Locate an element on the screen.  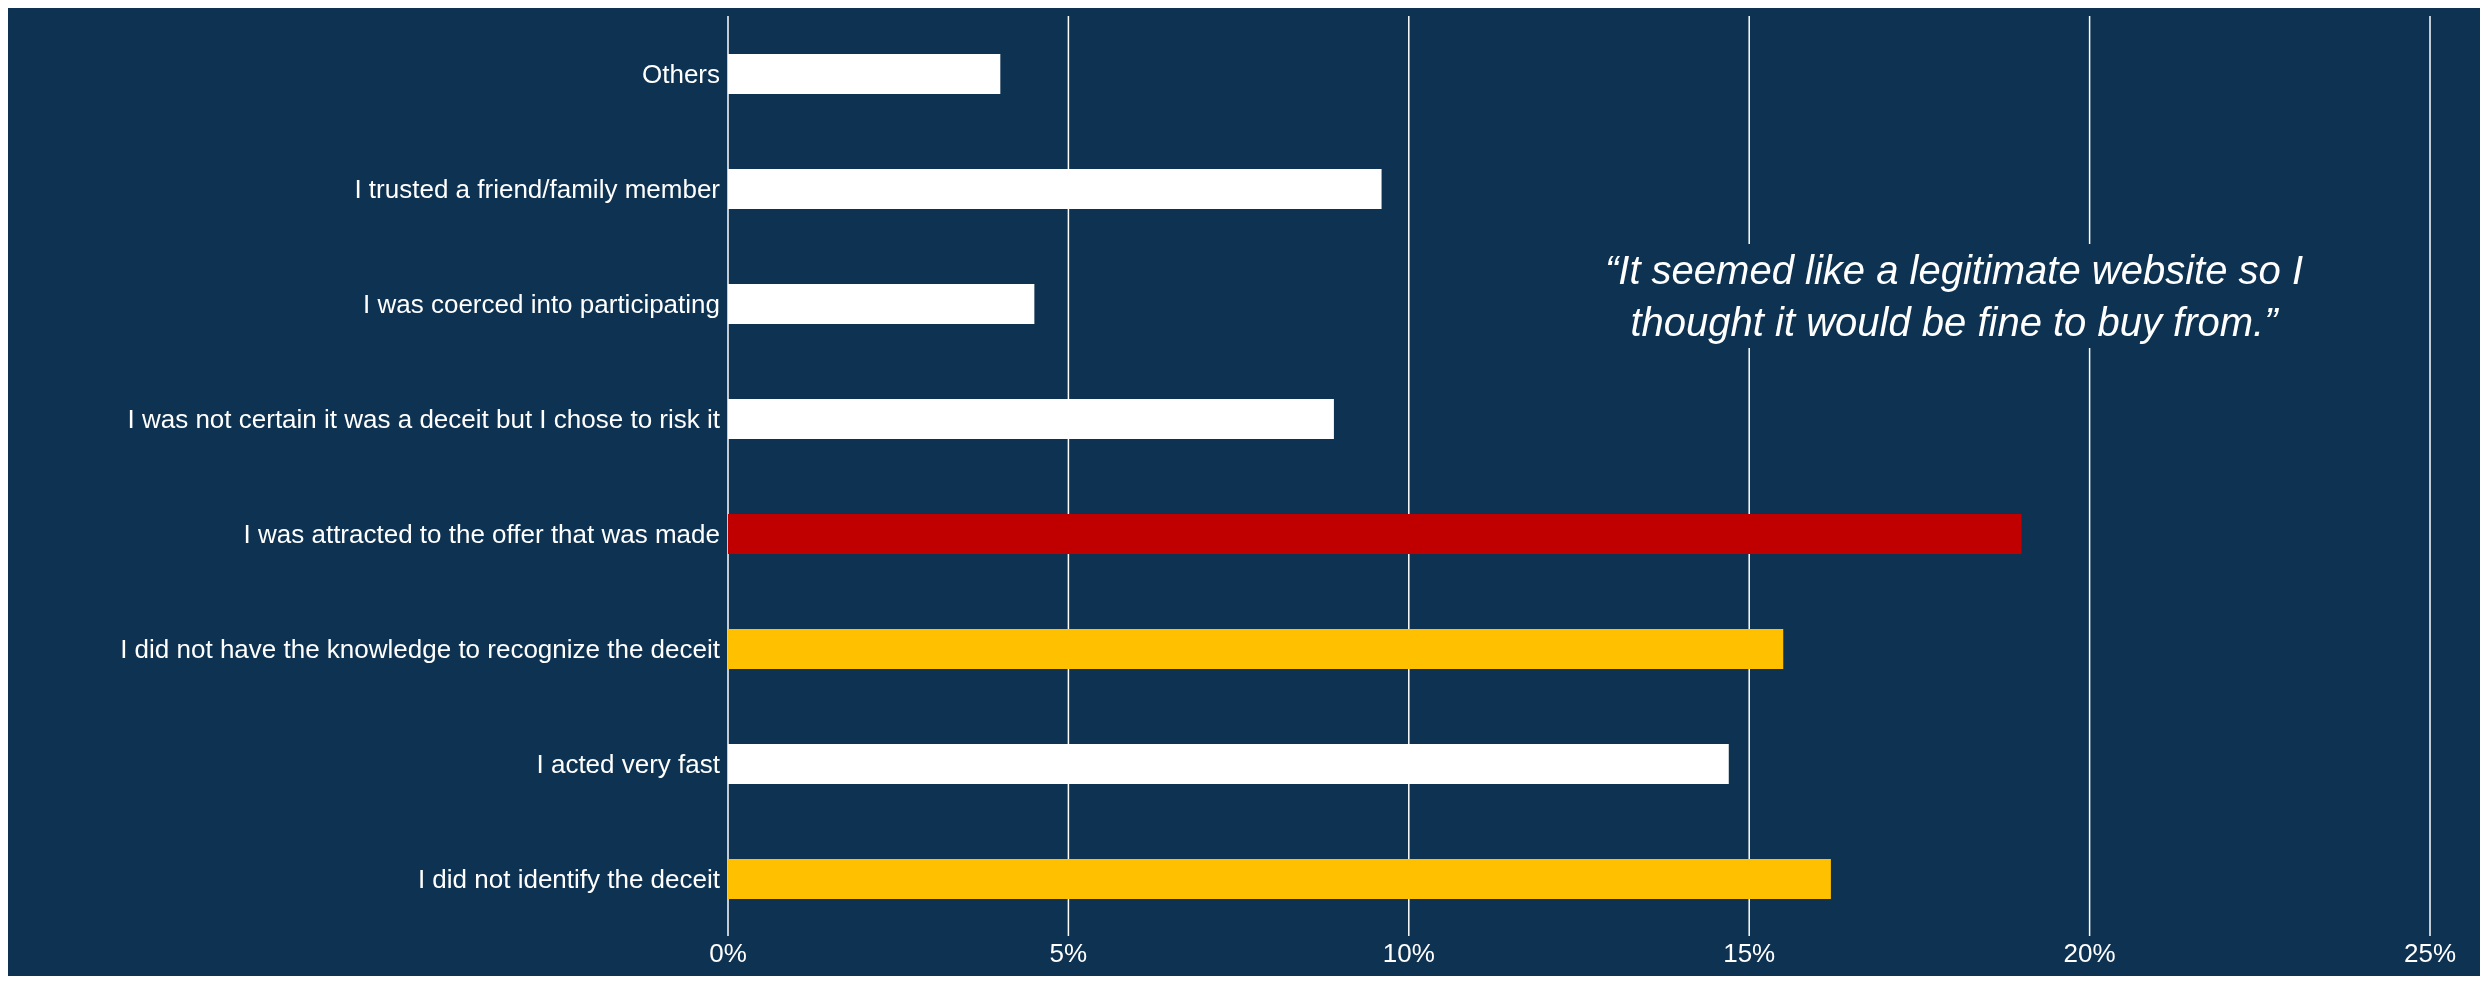
x-tick-label: 15% is located at coordinates (1749, 953).